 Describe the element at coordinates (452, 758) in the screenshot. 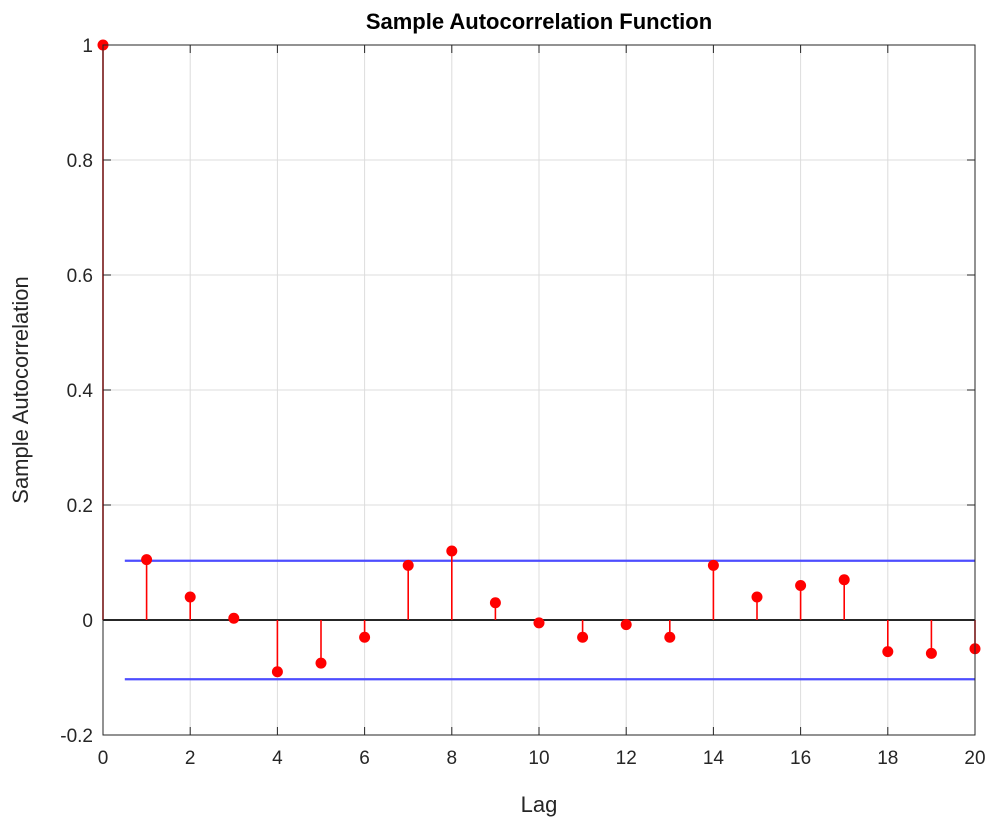

I see `x-tick-label: 8` at that location.